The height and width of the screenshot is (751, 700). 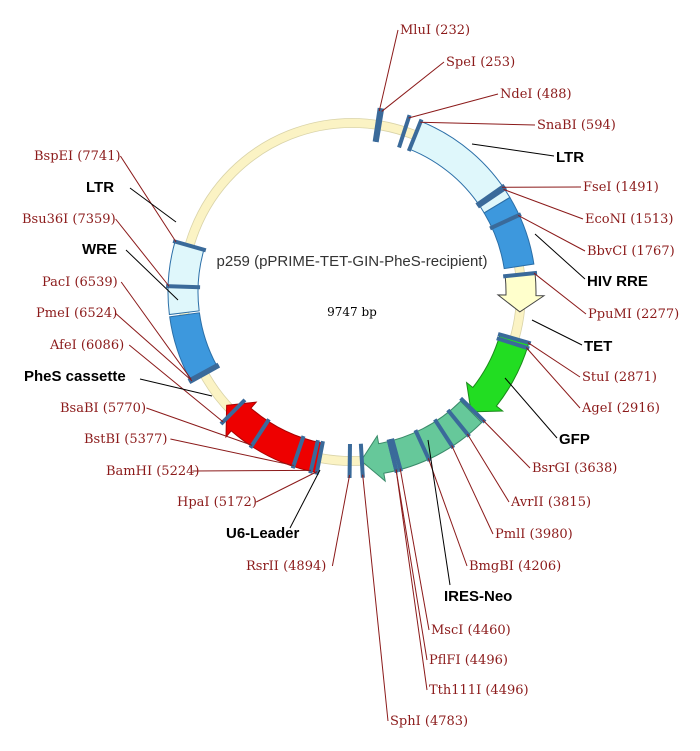 I want to click on site-tick-fsei, so click(x=490, y=195).